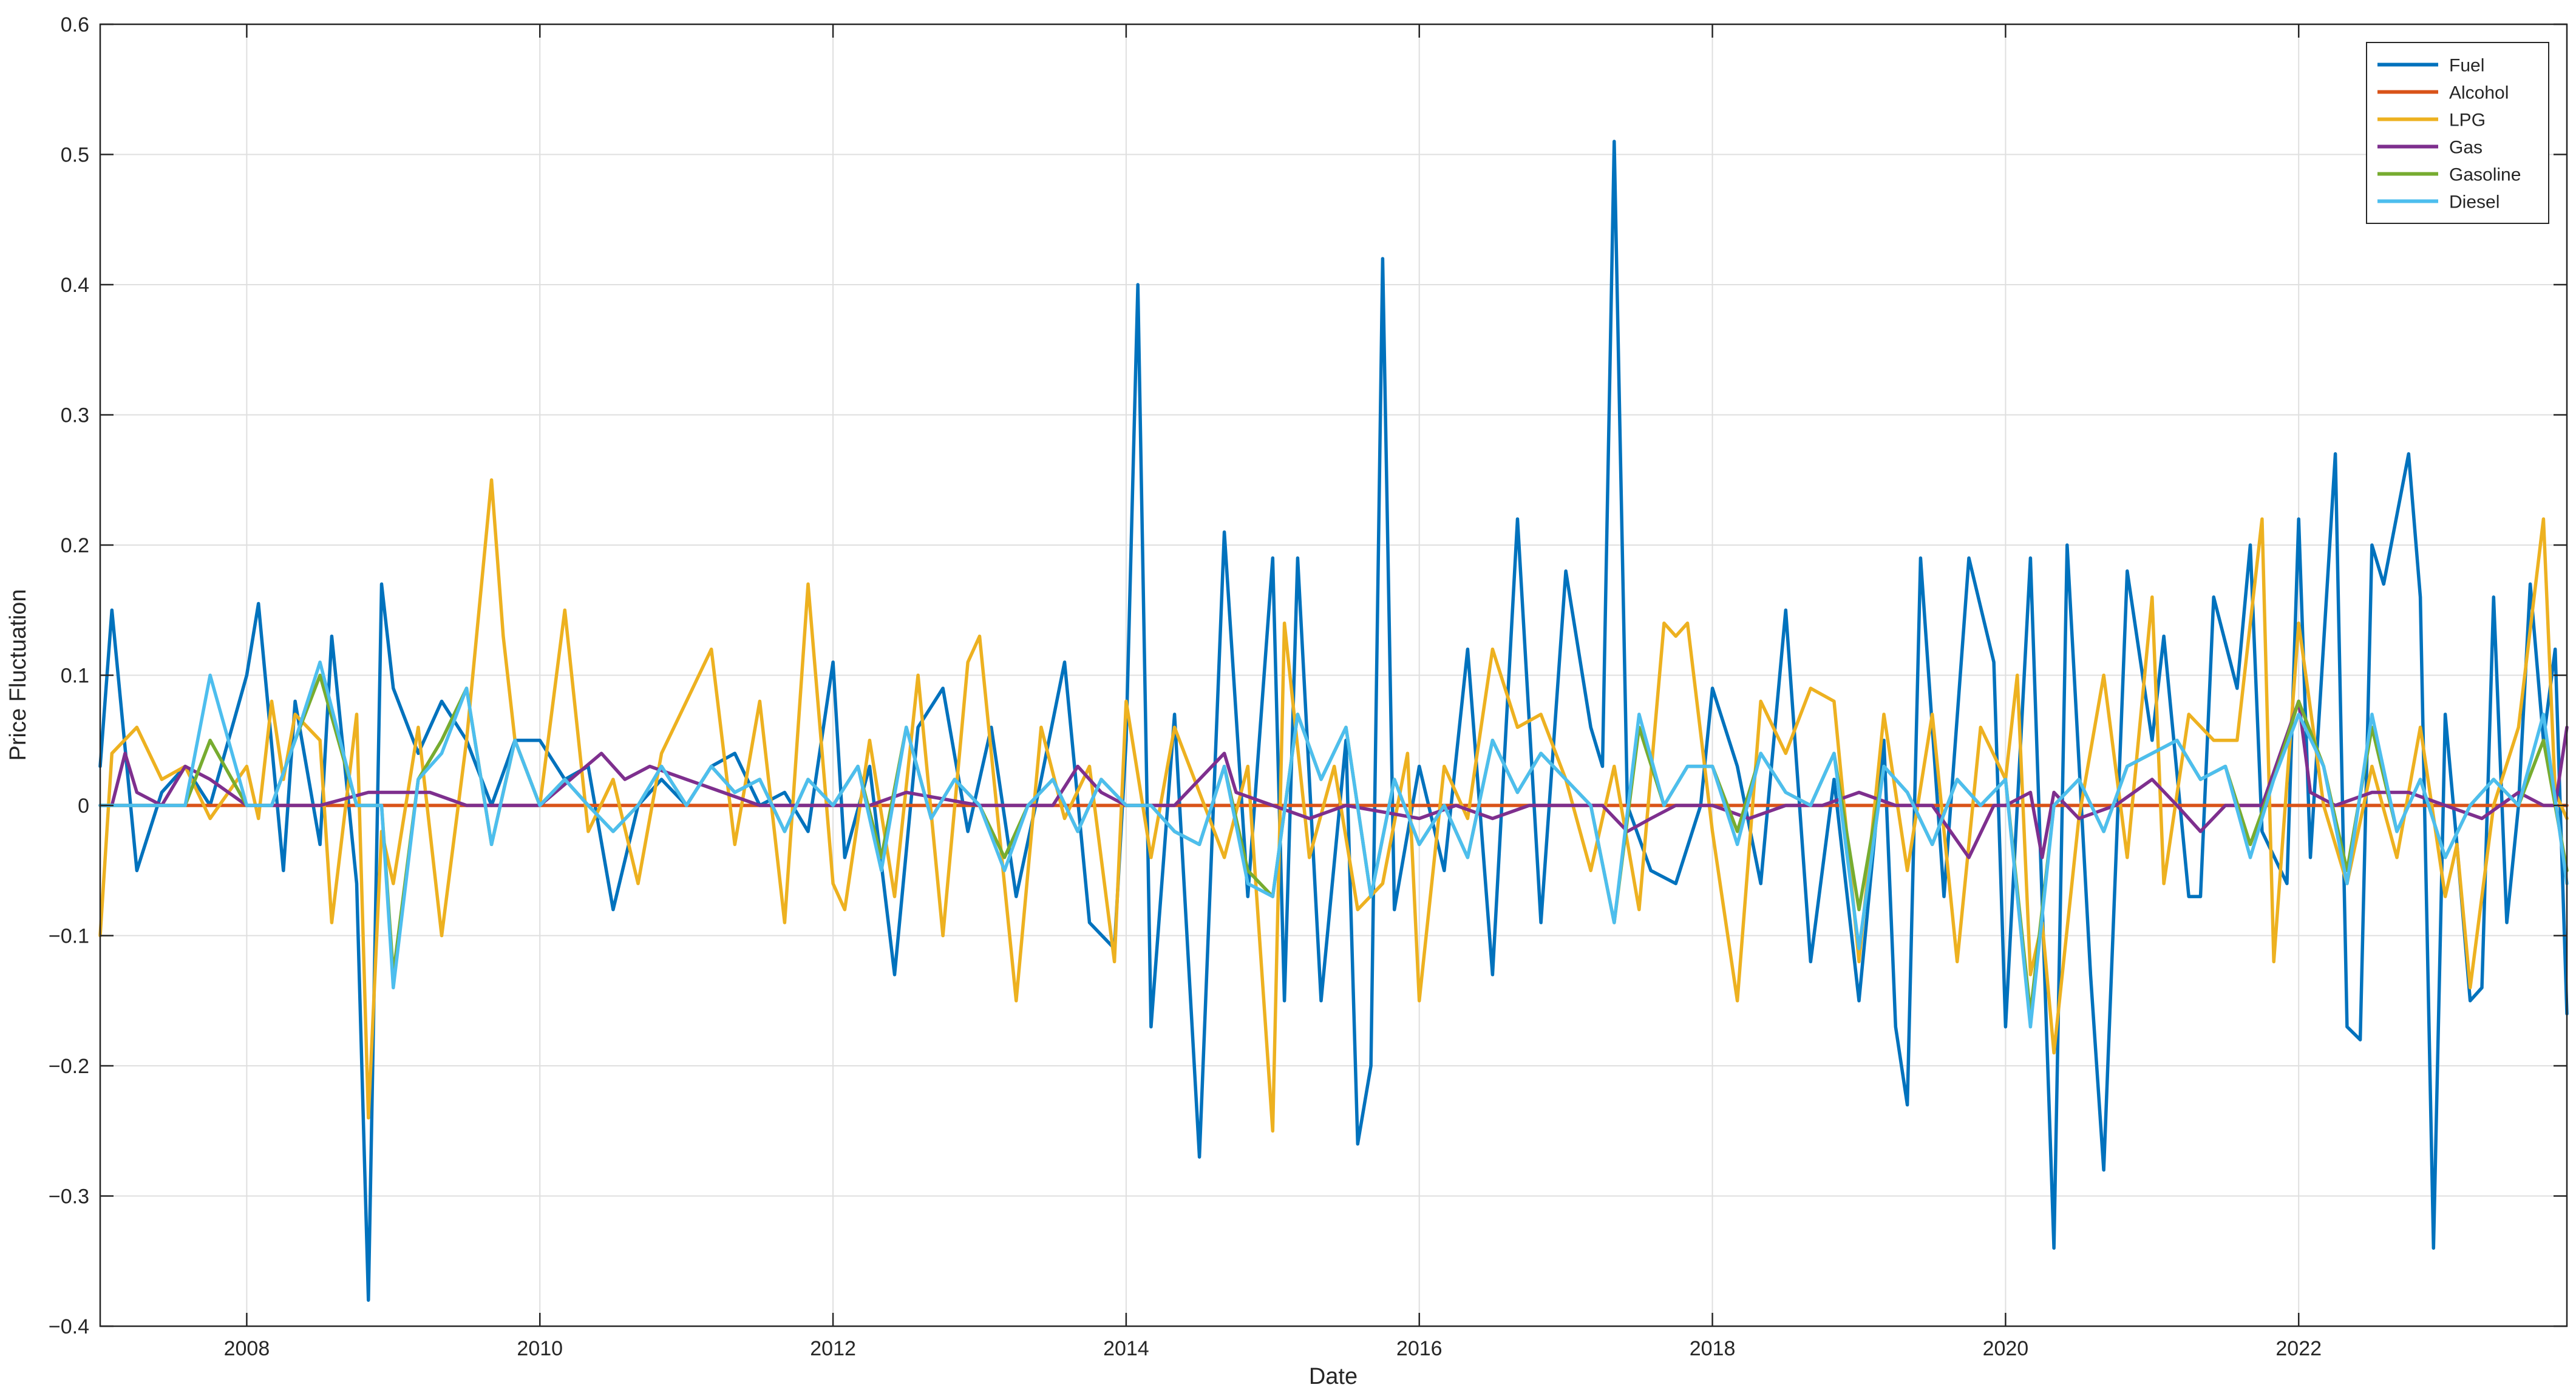 This screenshot has height=1396, width=2576. Describe the element at coordinates (2430, 148) in the screenshot. I see `legend-item-gas: Gas` at that location.